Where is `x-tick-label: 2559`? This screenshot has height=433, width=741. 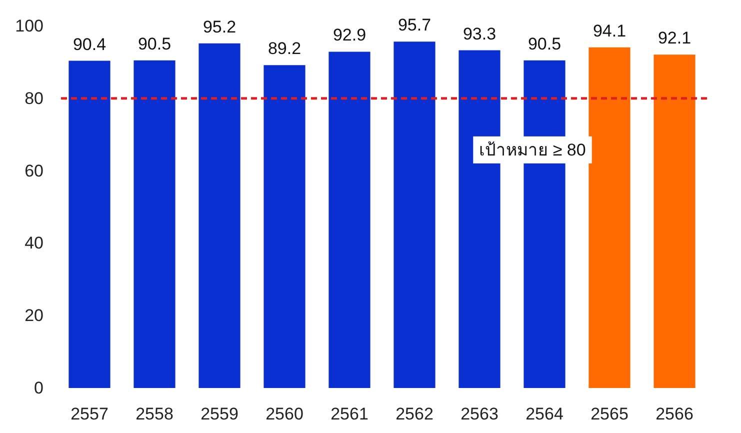
x-tick-label: 2559 is located at coordinates (219, 414).